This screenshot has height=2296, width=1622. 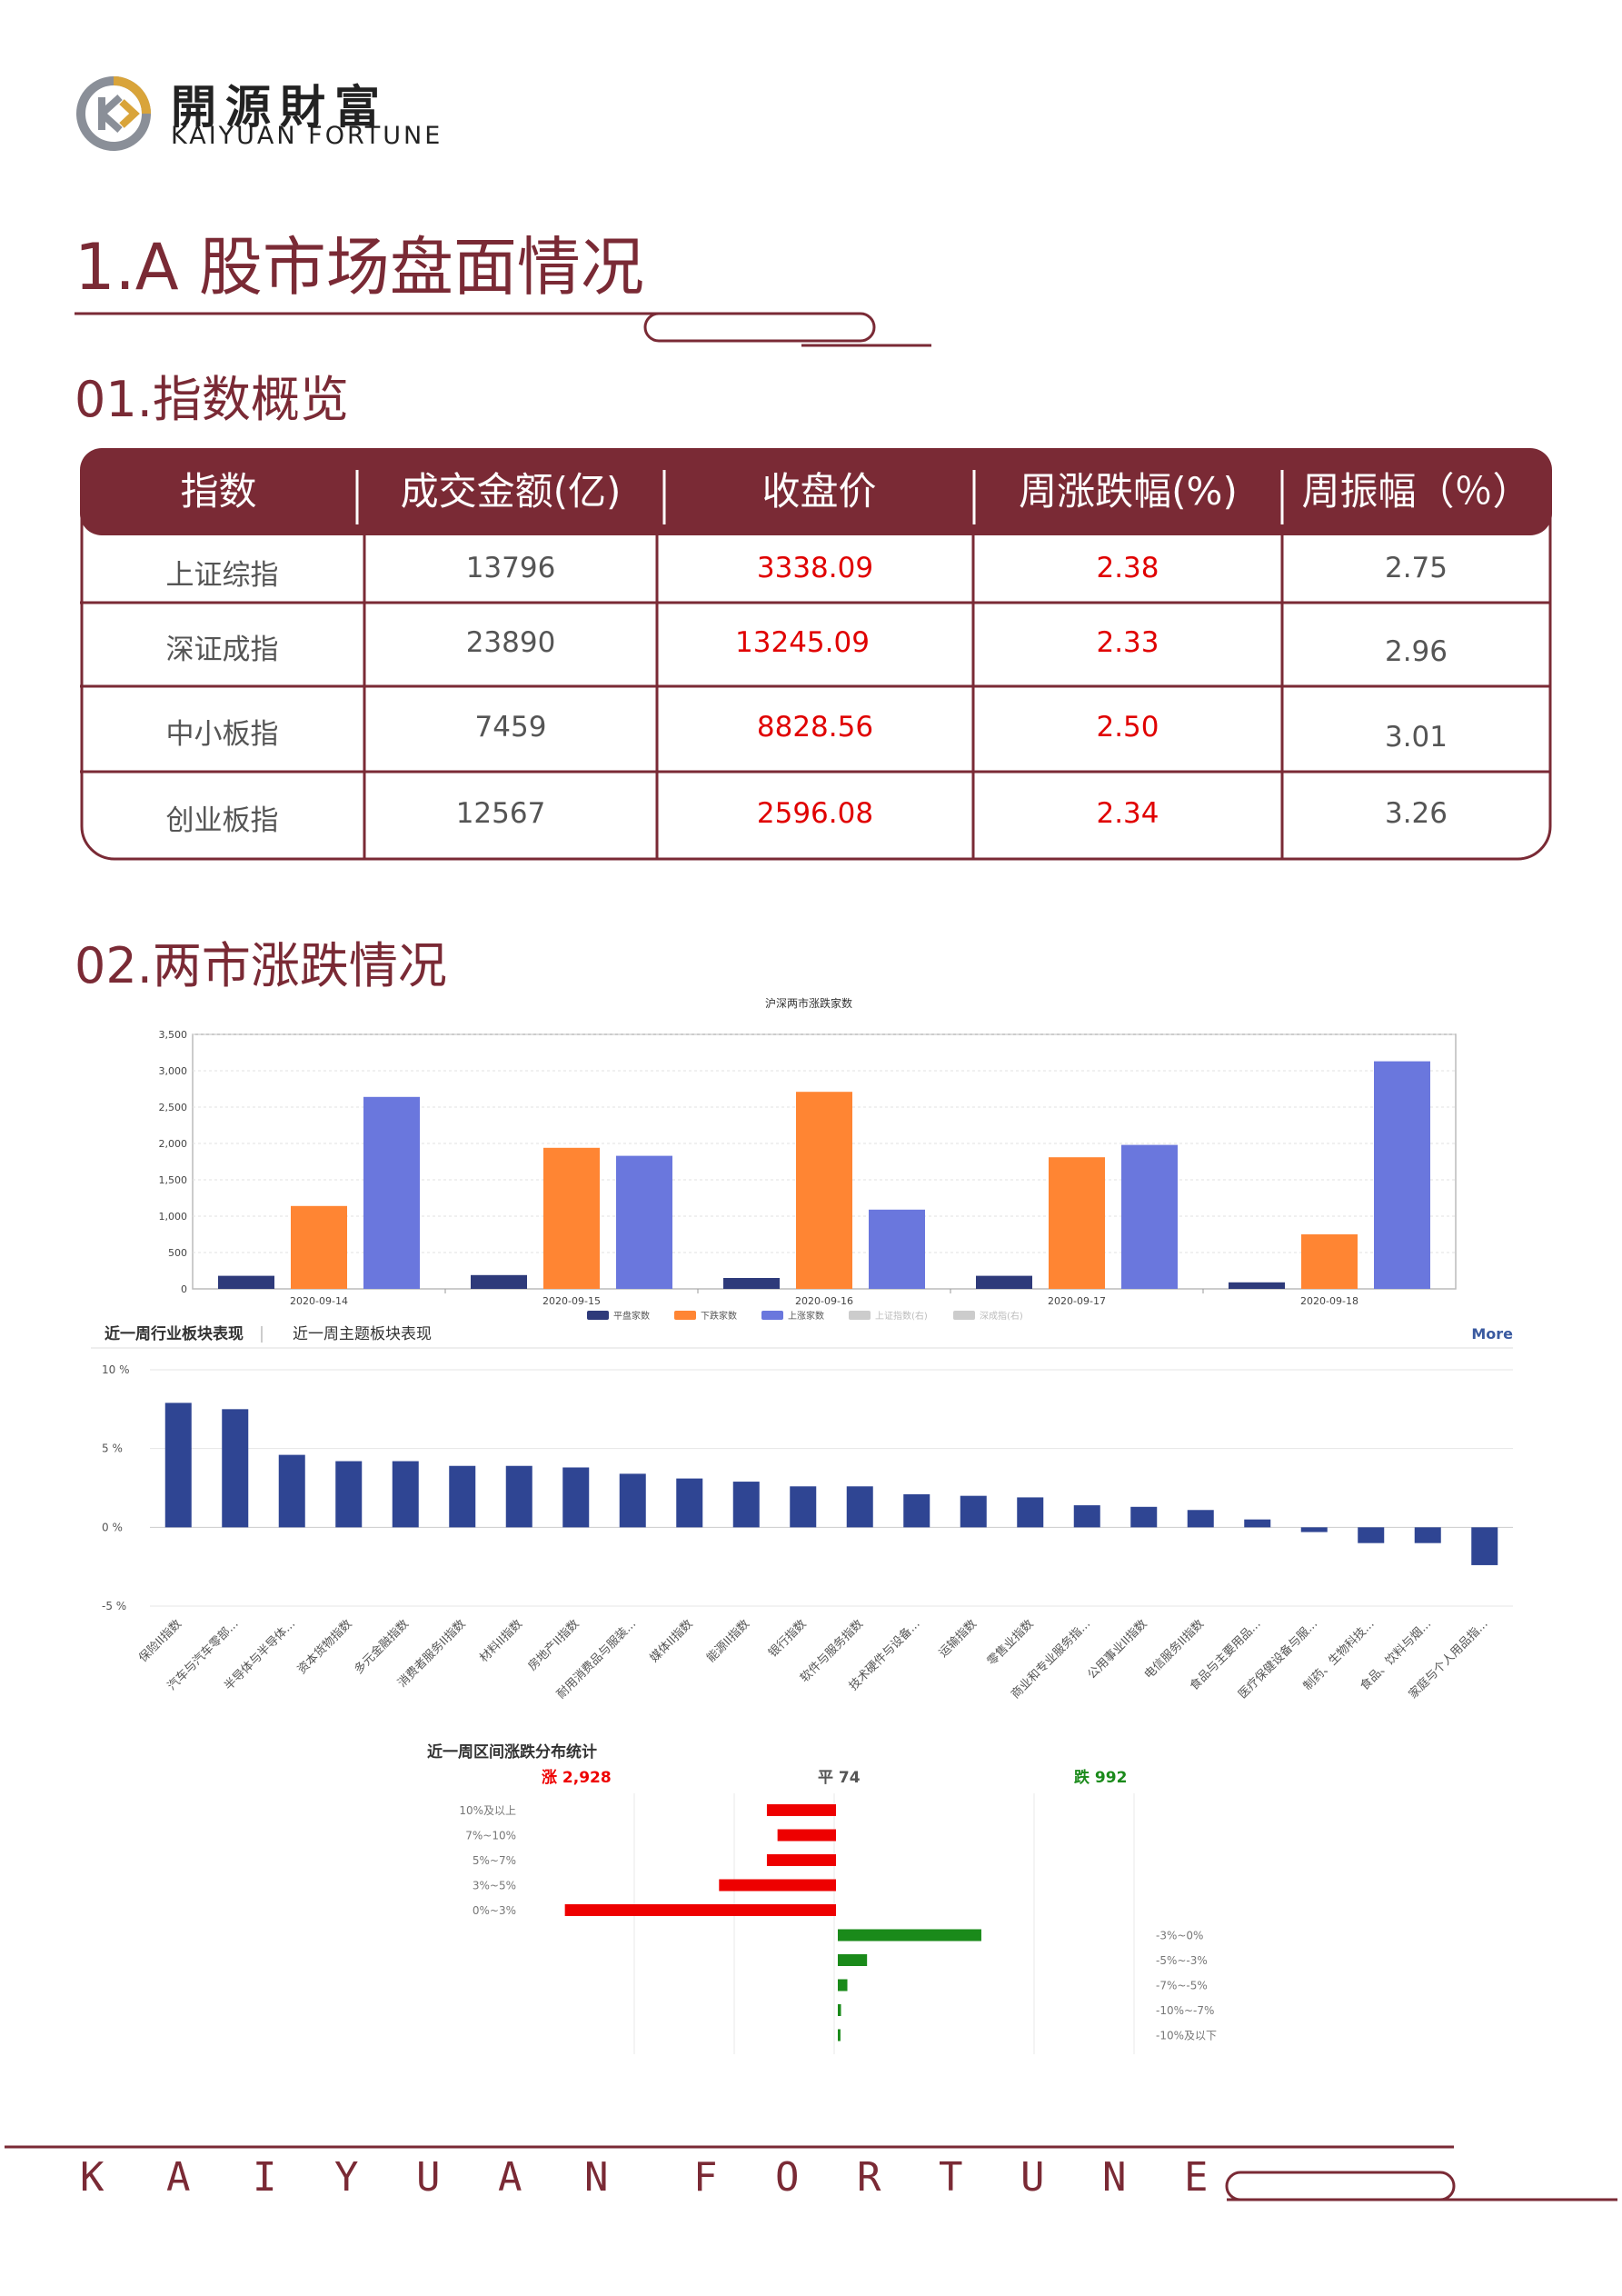 What do you see at coordinates (382, 1647) in the screenshot?
I see `x-tick-label: 多元金融指数` at bounding box center [382, 1647].